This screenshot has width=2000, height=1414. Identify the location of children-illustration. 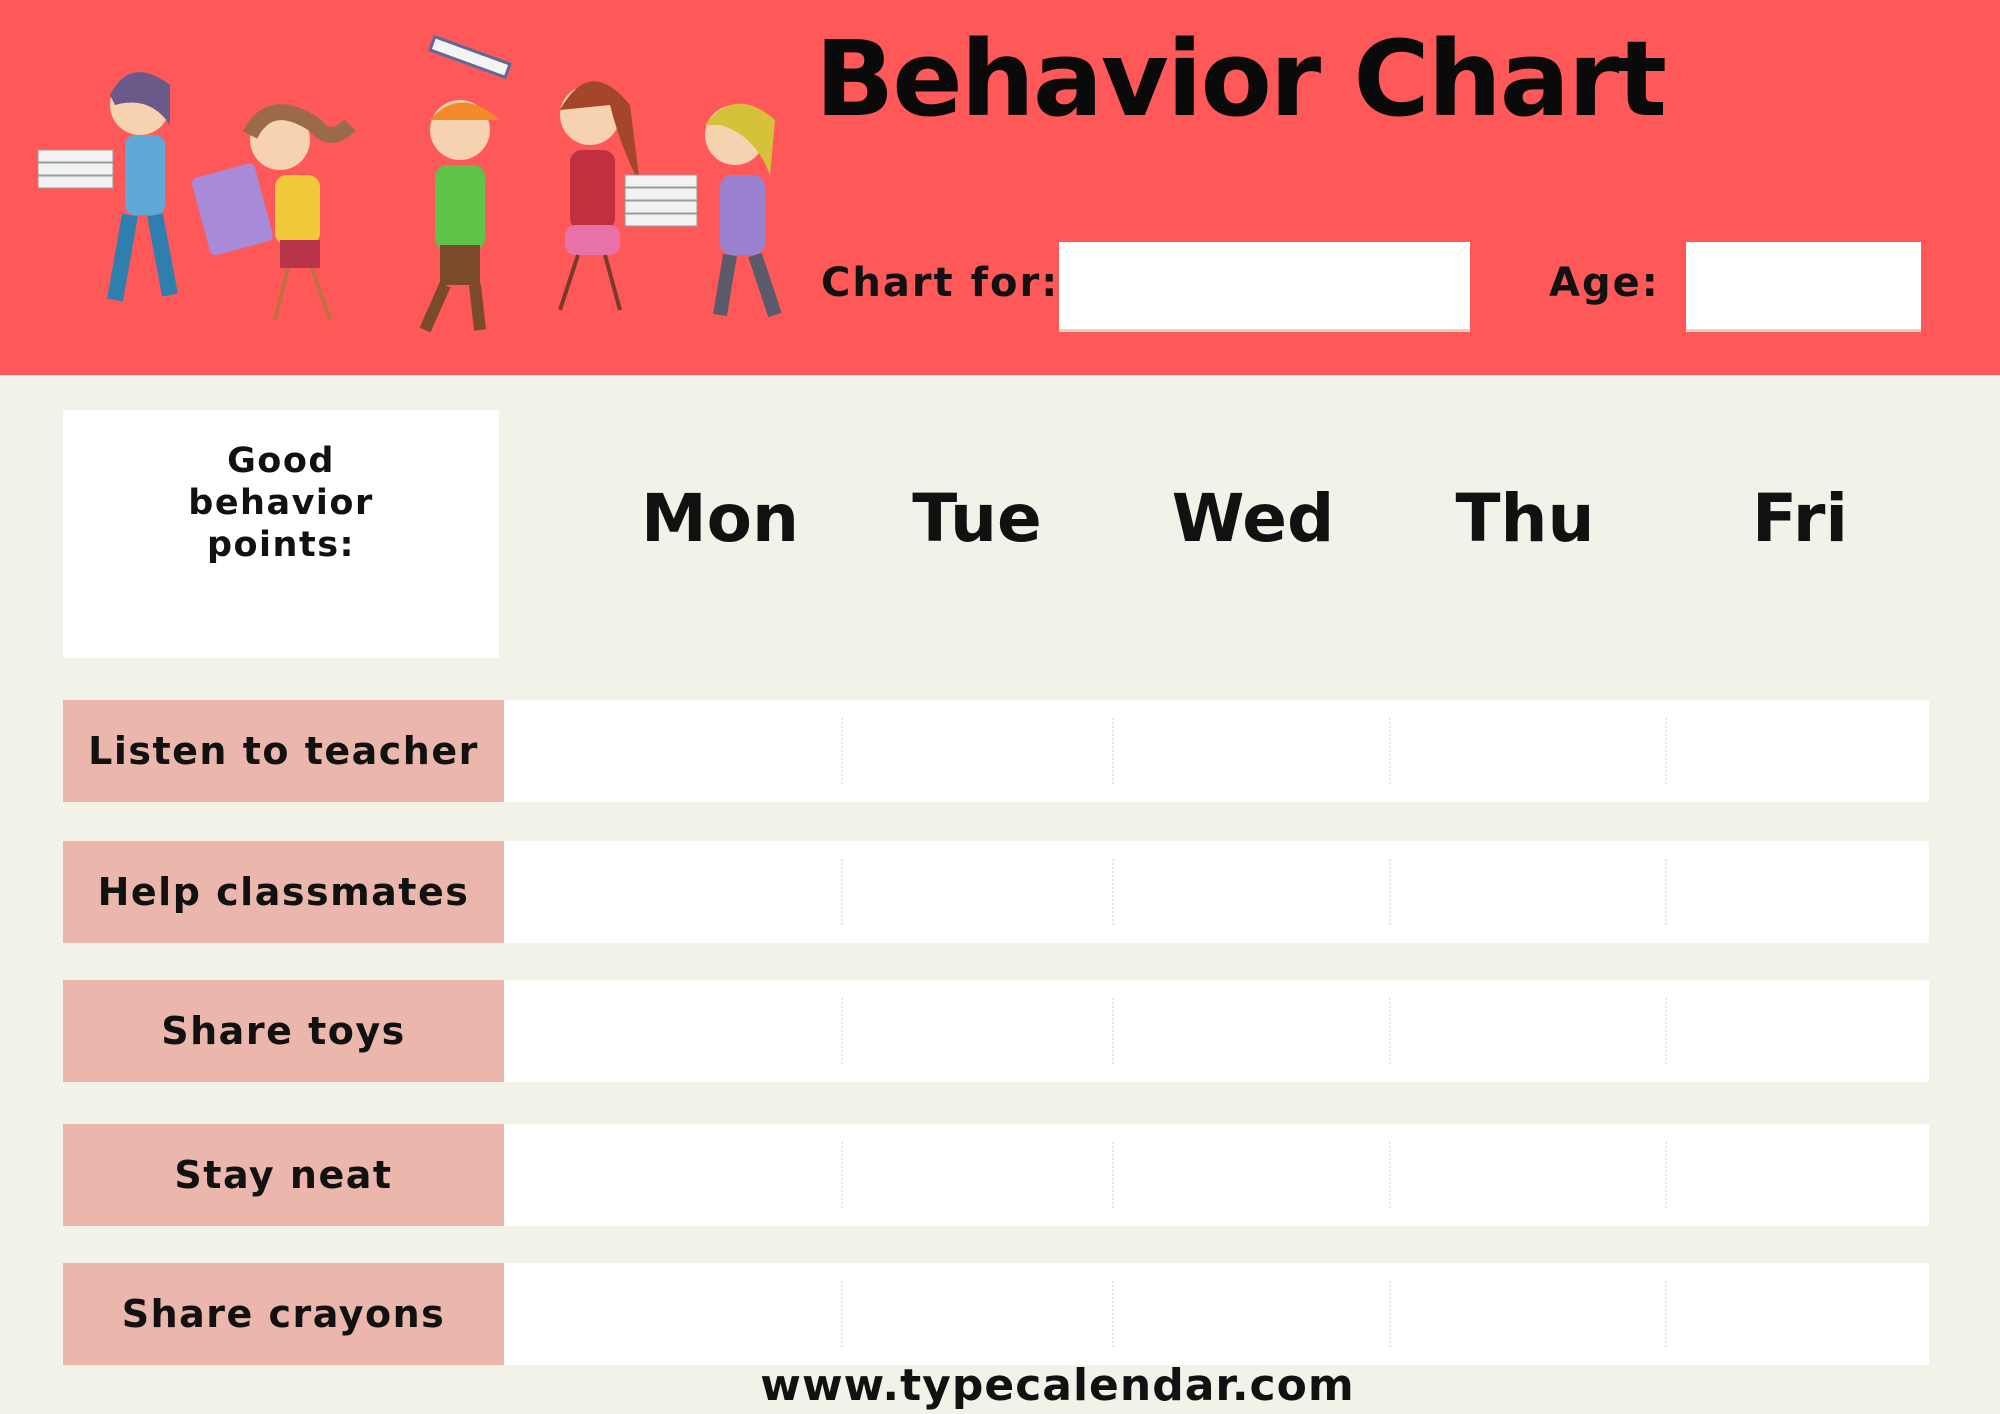
(409, 184).